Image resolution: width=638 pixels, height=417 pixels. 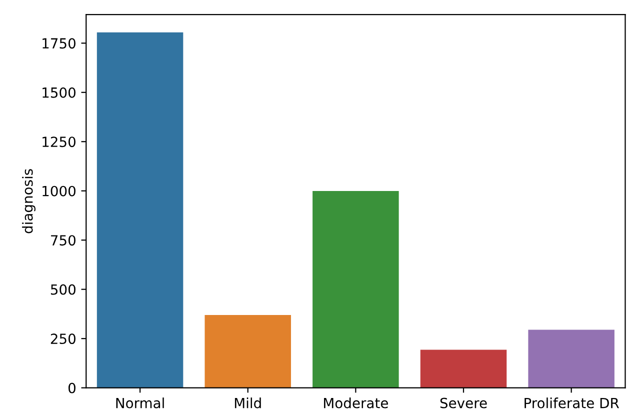 I want to click on y-tick-label: 1750, so click(x=59, y=43).